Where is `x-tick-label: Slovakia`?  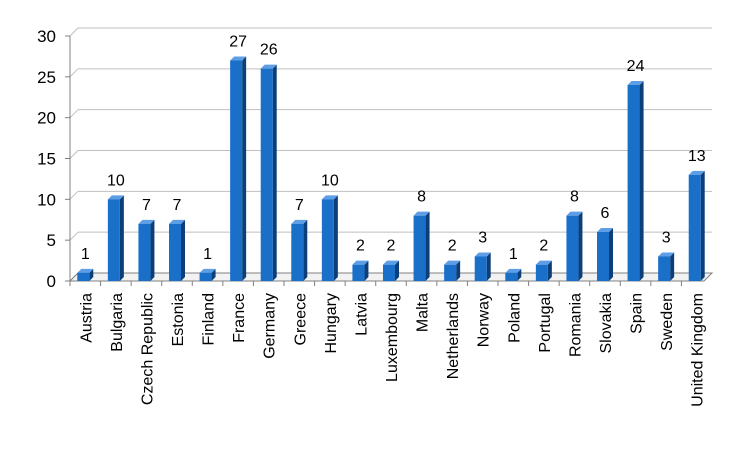
x-tick-label: Slovakia is located at coordinates (606, 323).